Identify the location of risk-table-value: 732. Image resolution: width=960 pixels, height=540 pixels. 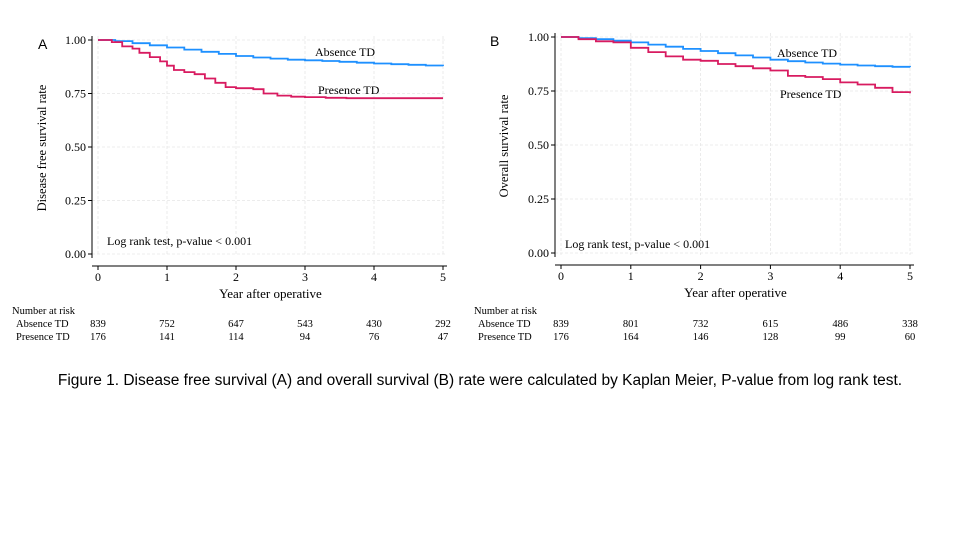
(701, 324).